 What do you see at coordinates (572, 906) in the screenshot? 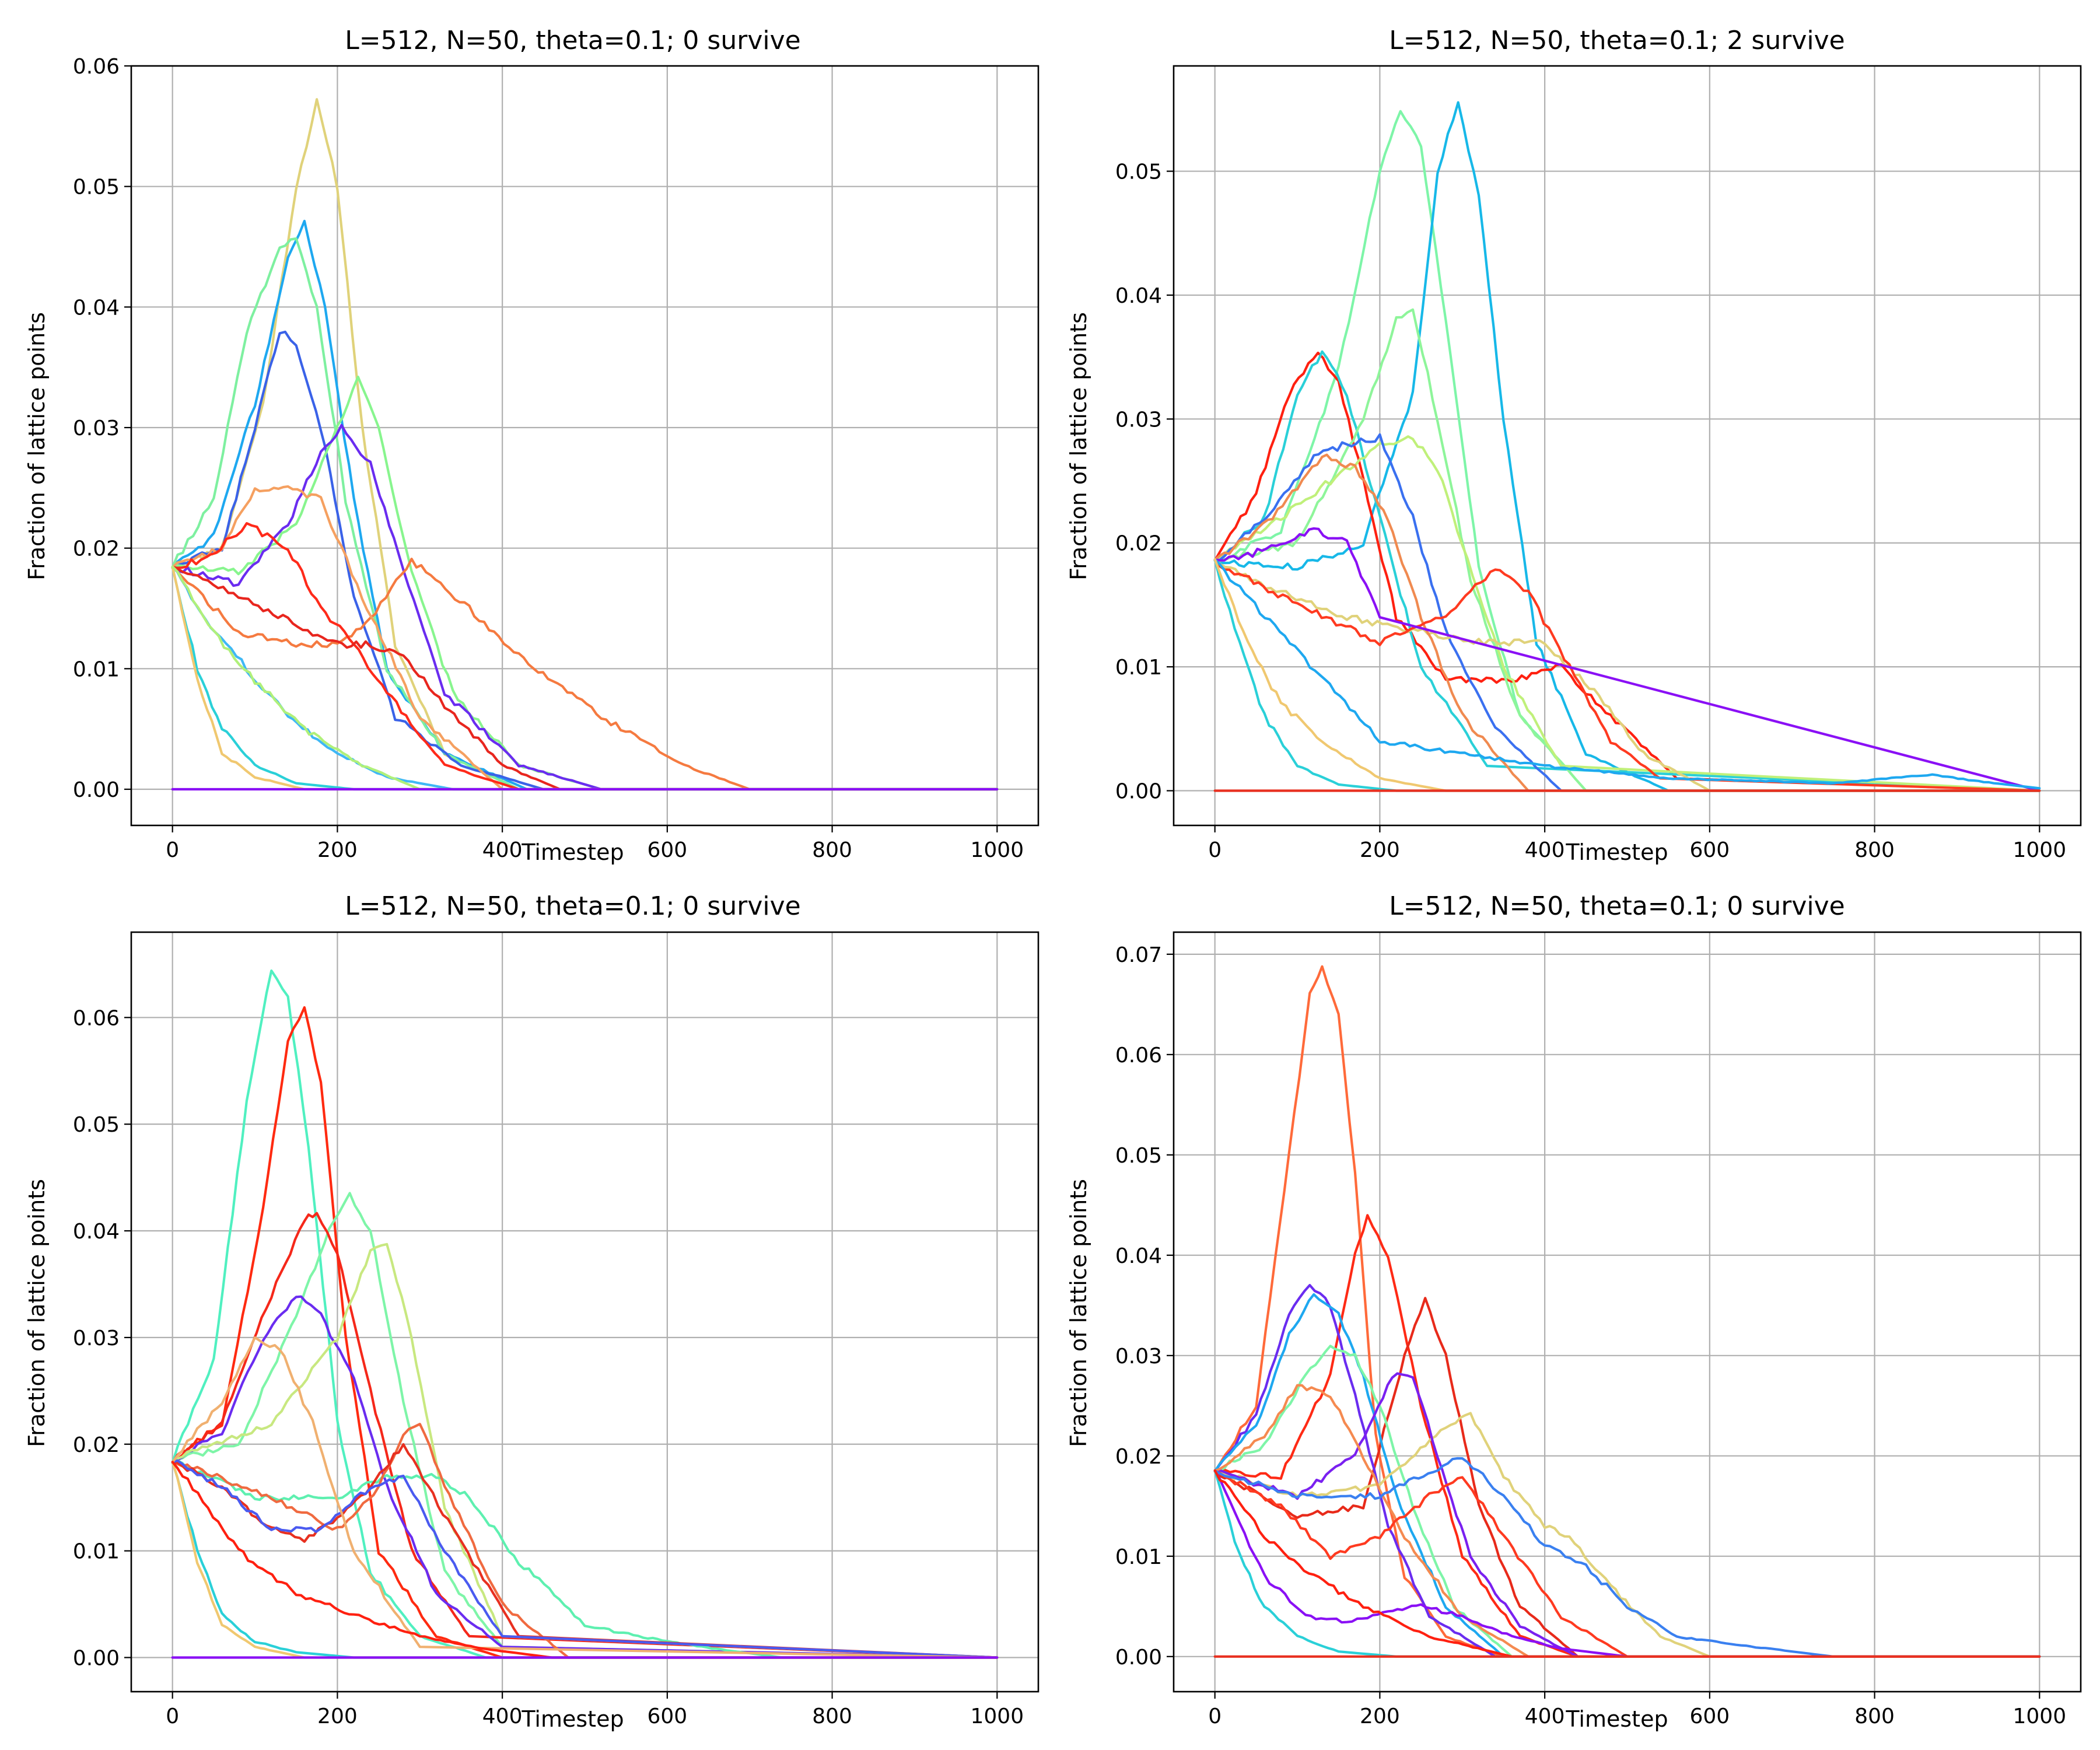
I see `chart-title: L=512, N=50, theta=0.1; 0 survive` at bounding box center [572, 906].